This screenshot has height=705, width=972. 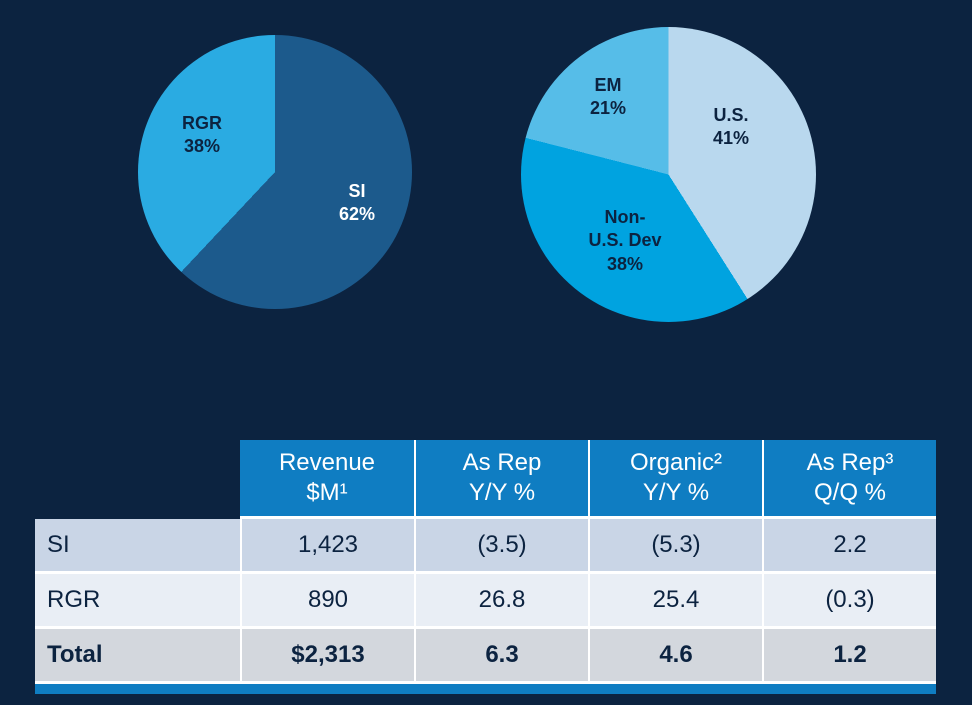 I want to click on table-cell: (0.3), so click(x=849, y=601).